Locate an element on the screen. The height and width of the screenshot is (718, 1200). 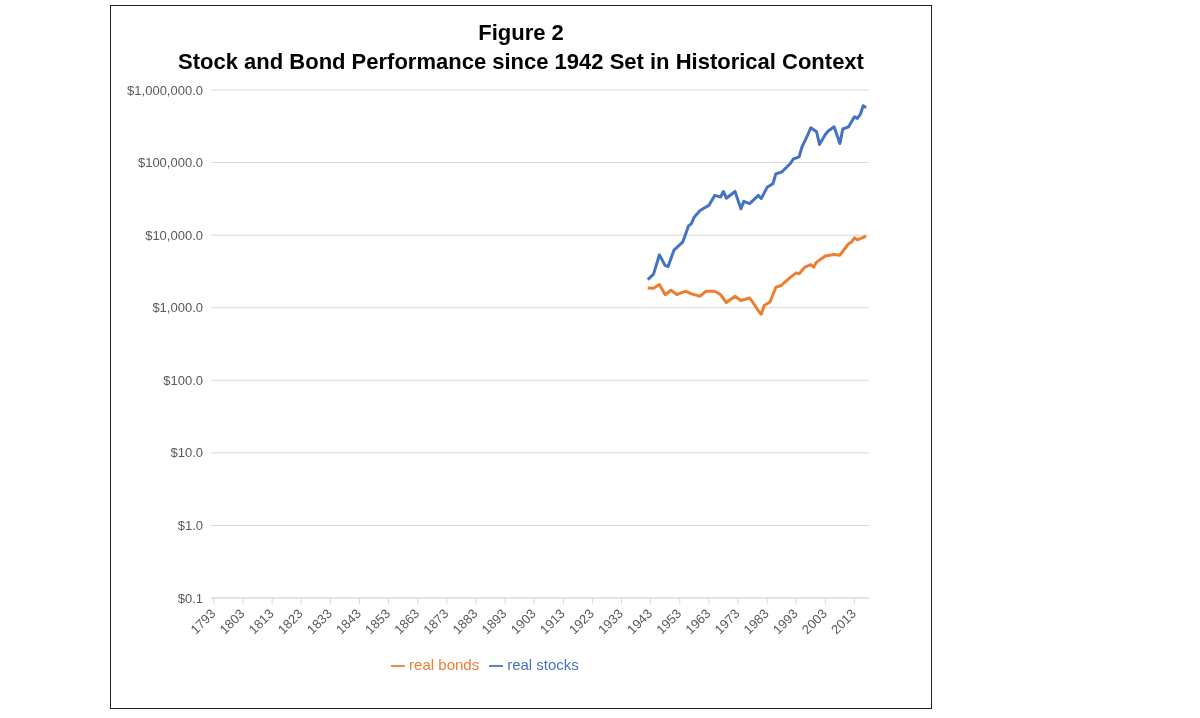
y-tick-label: $10,000.0 is located at coordinates (174, 235).